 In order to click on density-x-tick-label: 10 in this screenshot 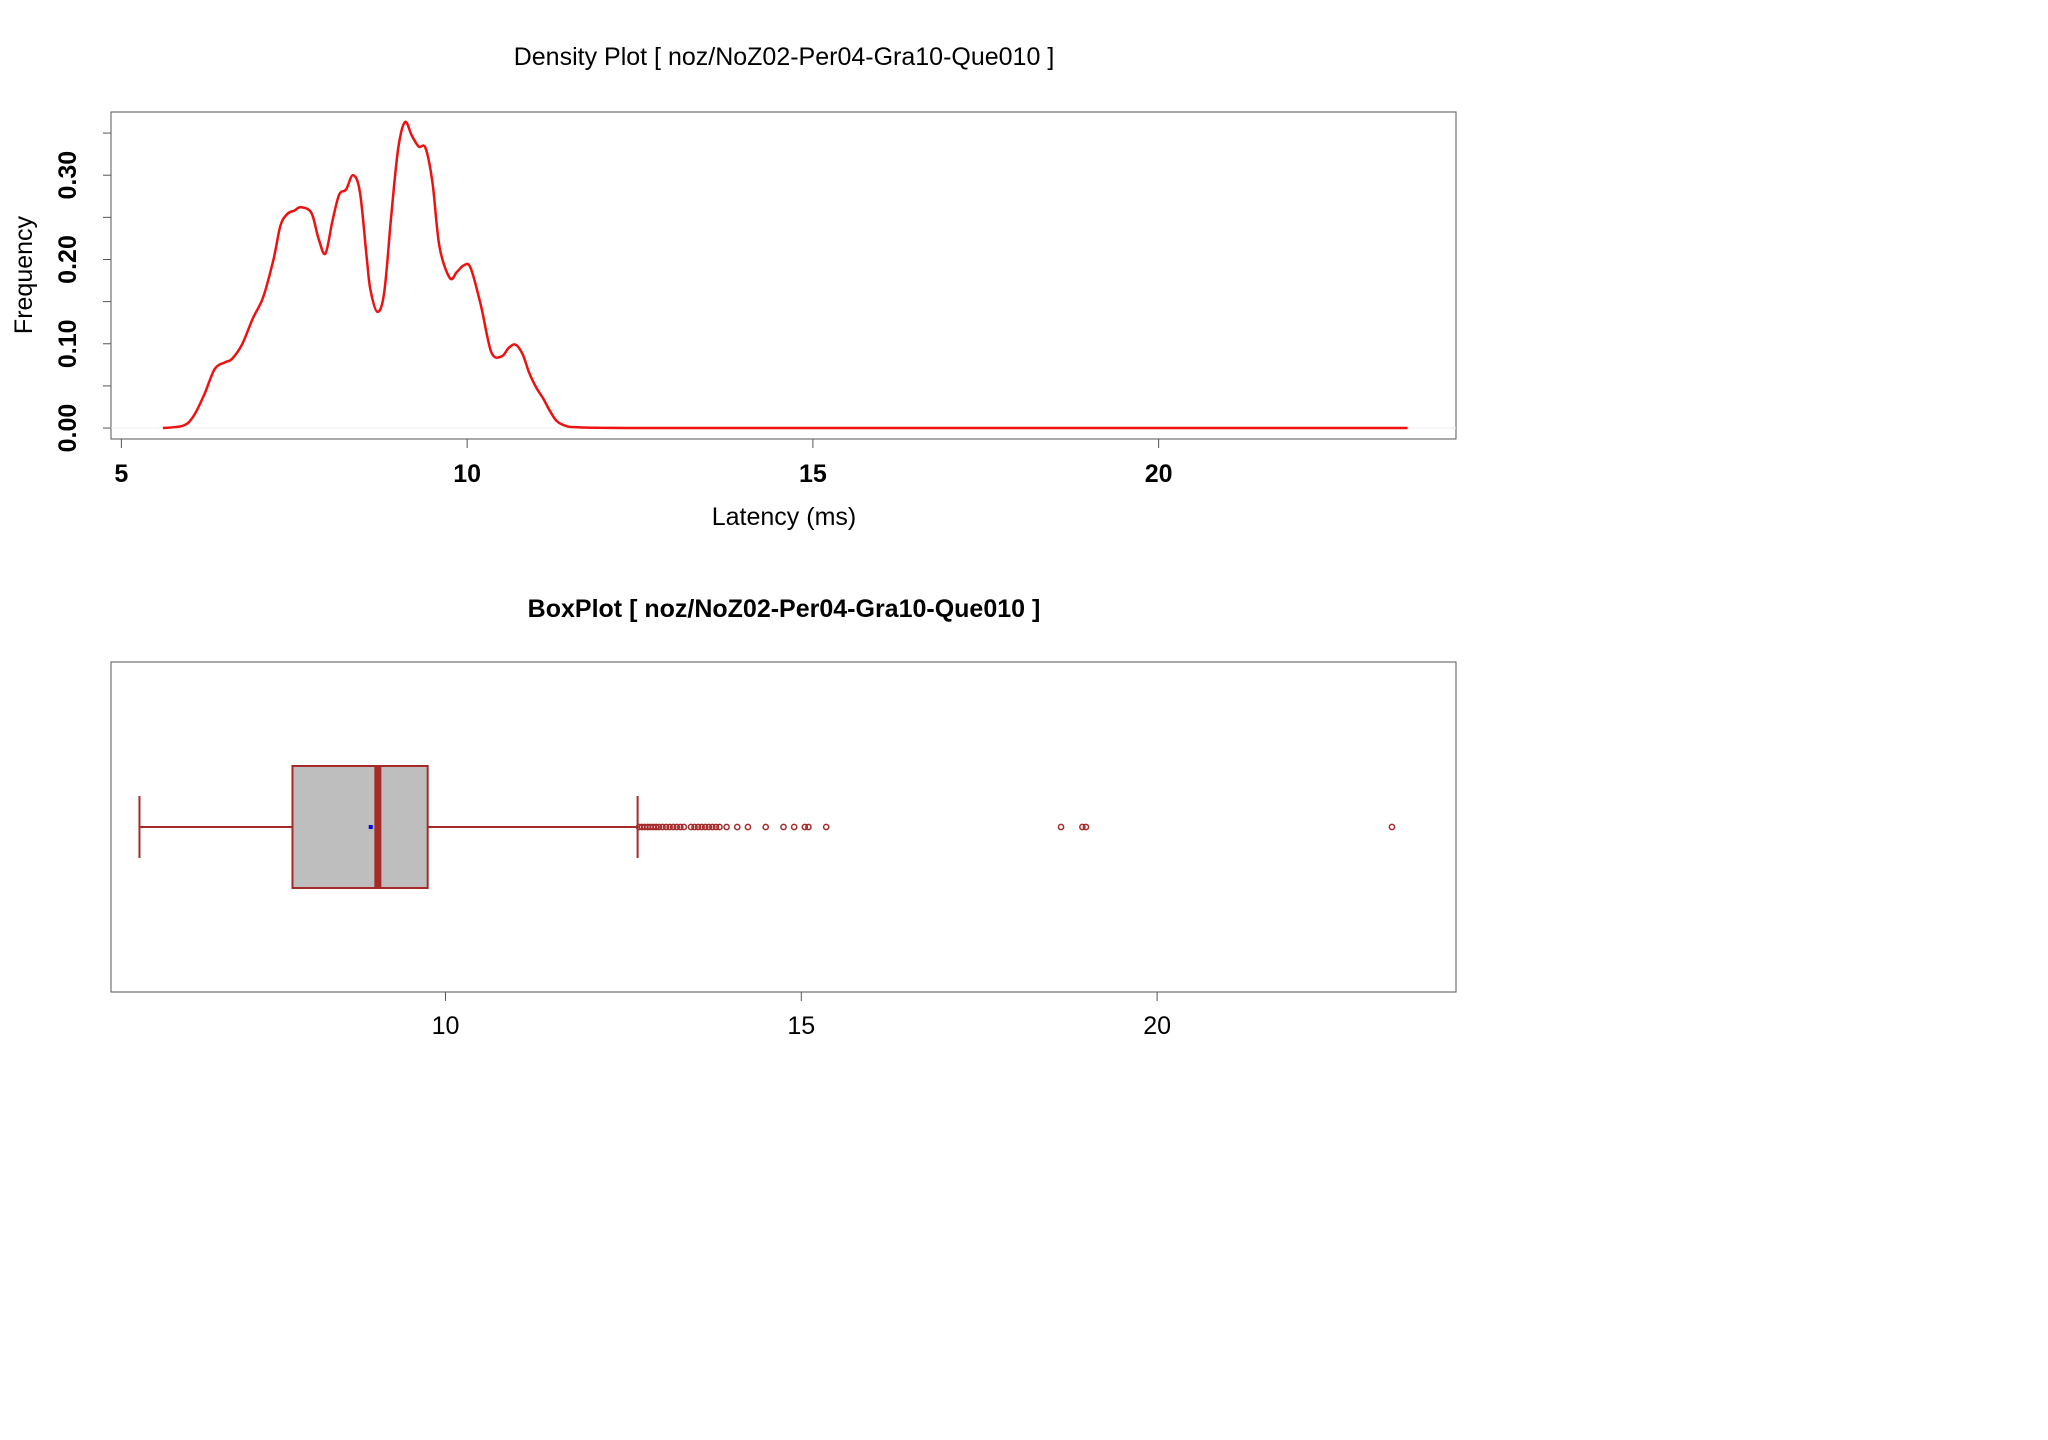, I will do `click(467, 474)`.